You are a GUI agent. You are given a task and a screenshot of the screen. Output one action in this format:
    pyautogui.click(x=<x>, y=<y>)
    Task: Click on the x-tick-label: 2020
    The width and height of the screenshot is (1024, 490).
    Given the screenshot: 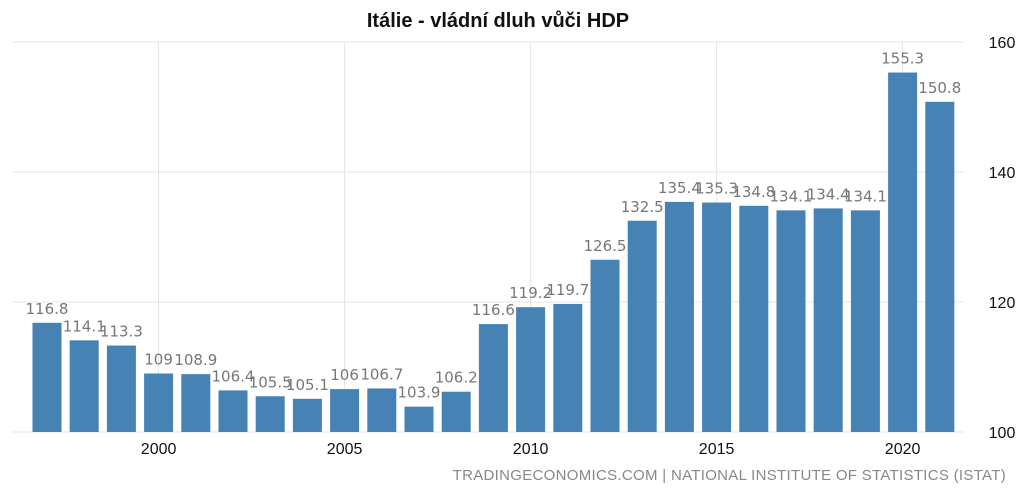 What is the action you would take?
    pyautogui.click(x=903, y=449)
    